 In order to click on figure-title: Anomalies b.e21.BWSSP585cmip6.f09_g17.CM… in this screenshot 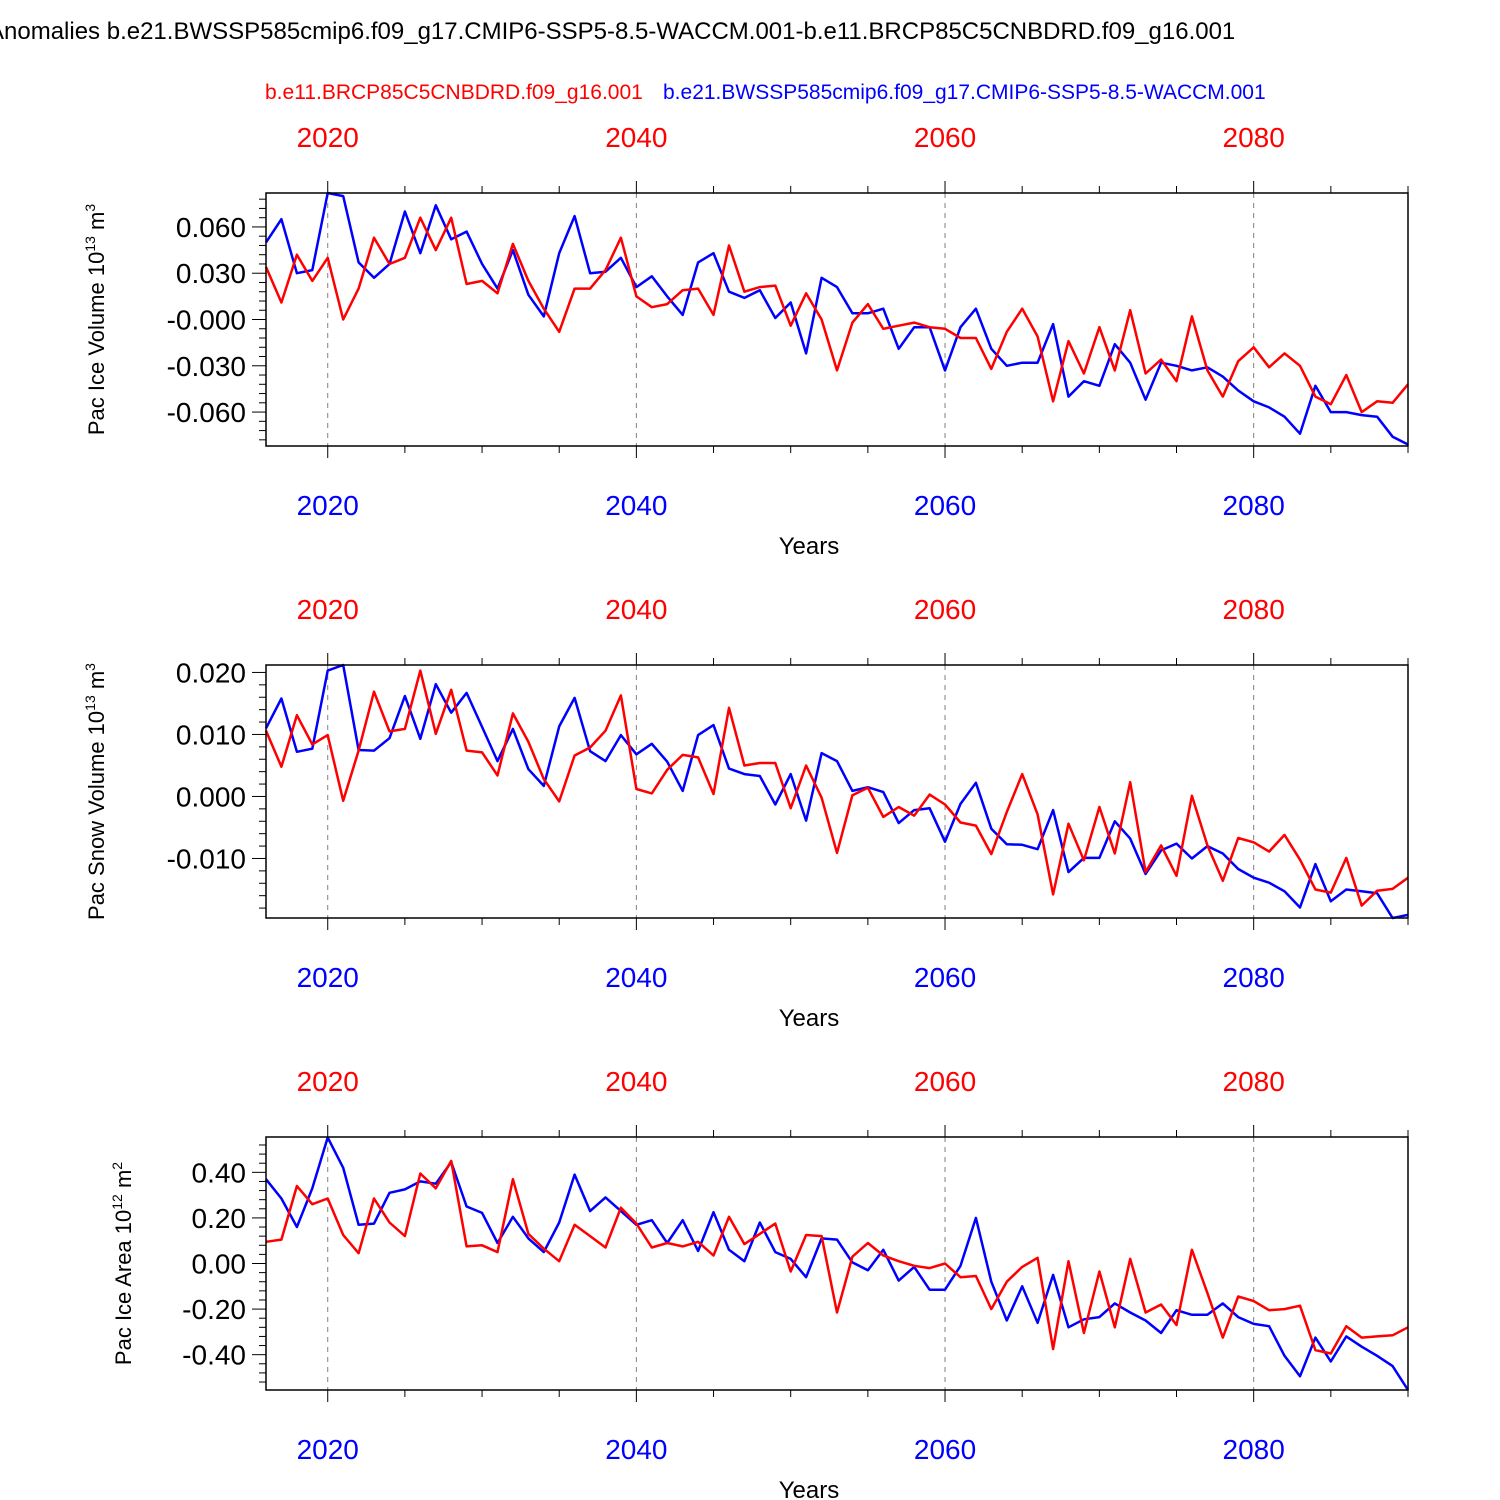, I will do `click(618, 31)`.